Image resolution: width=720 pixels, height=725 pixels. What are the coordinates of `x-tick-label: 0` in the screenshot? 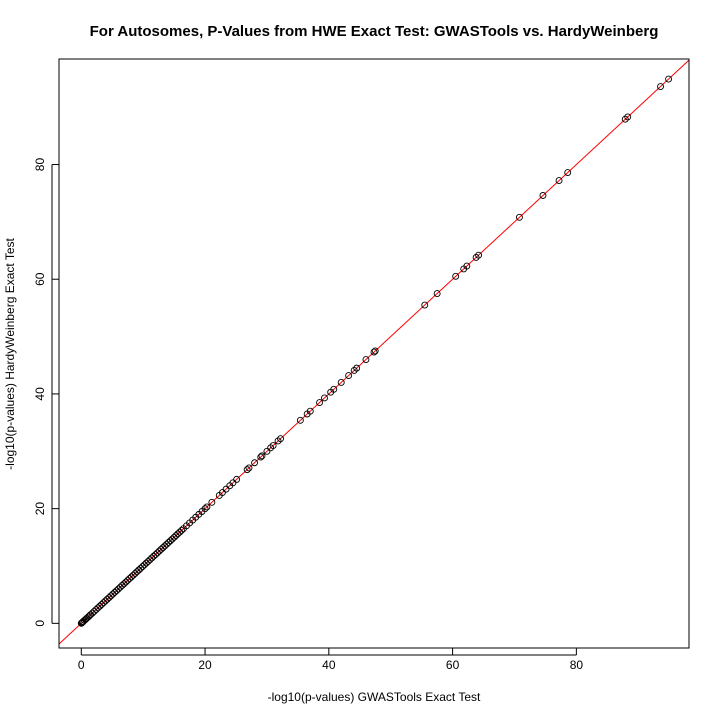 It's located at (81, 665).